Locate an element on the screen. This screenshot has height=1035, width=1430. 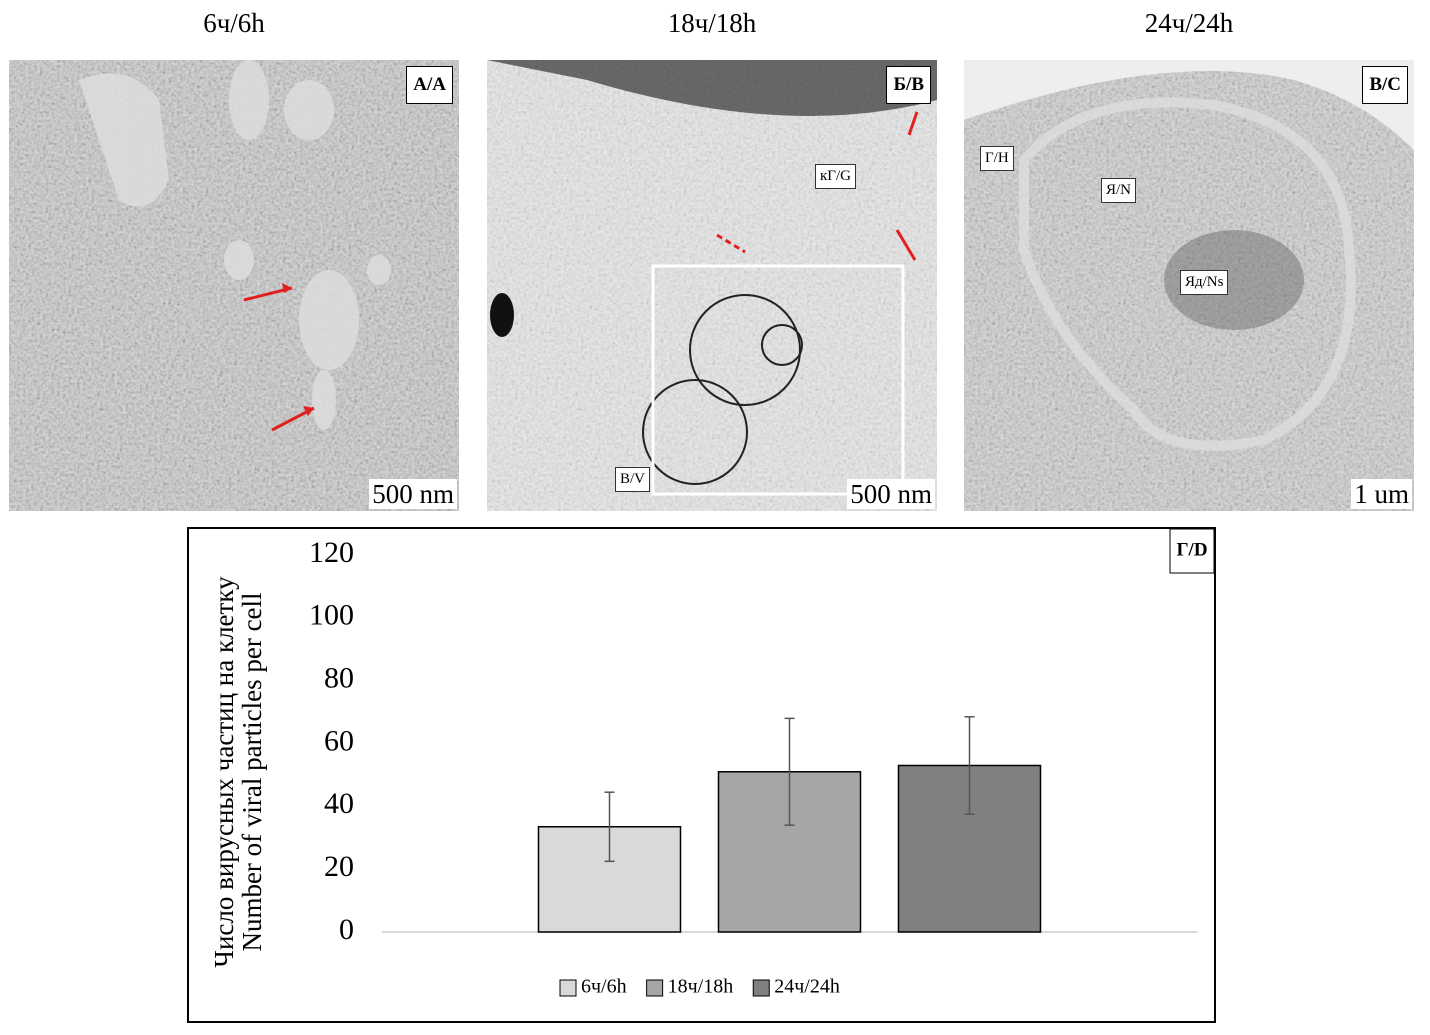
annotation: Г/H is located at coordinates (997, 158).